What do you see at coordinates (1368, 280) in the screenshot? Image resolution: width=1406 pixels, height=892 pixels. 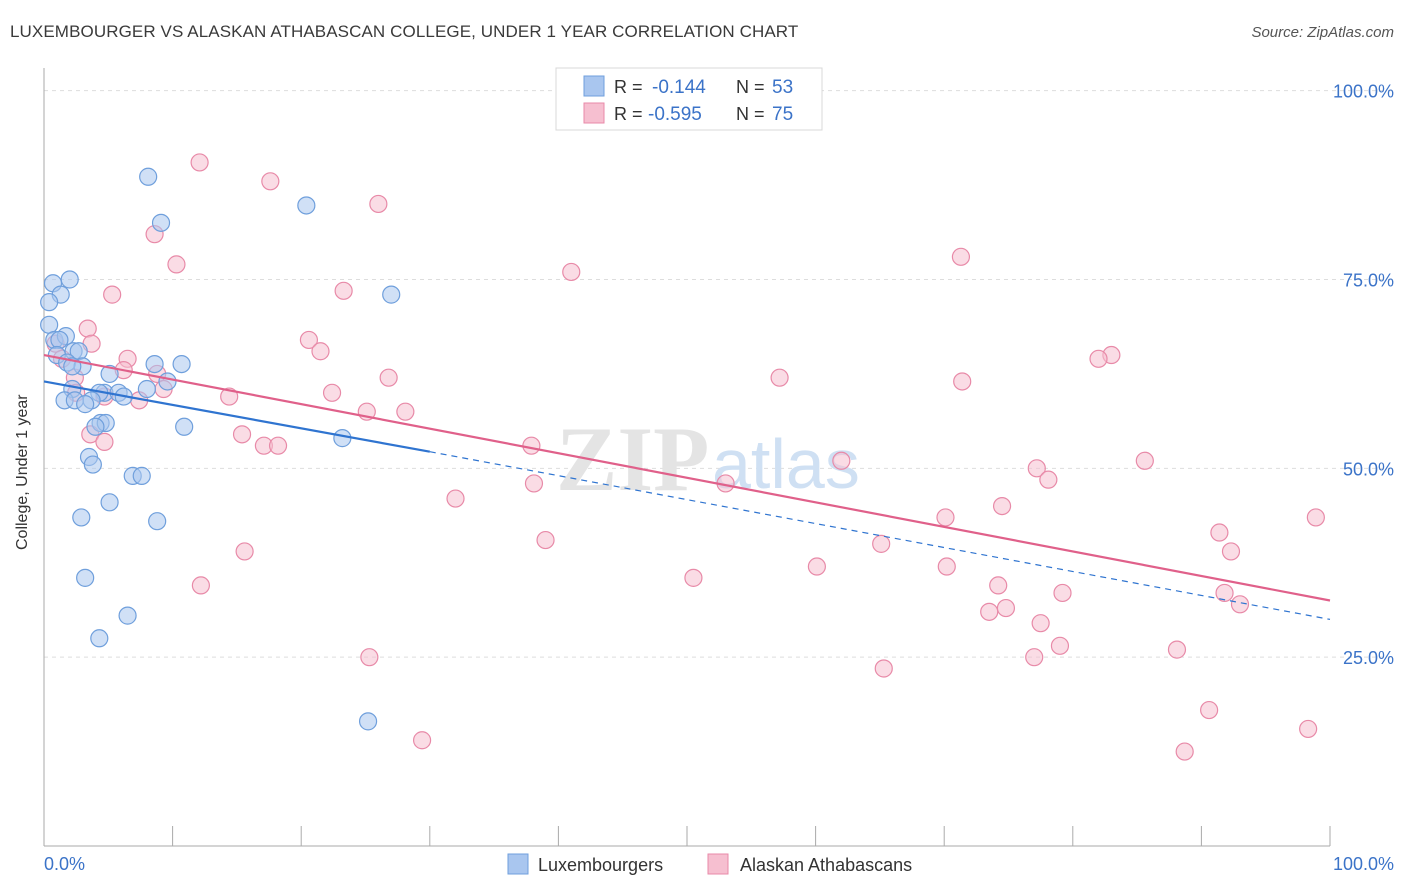 I see `y-tick-label: 75.0%` at bounding box center [1368, 280].